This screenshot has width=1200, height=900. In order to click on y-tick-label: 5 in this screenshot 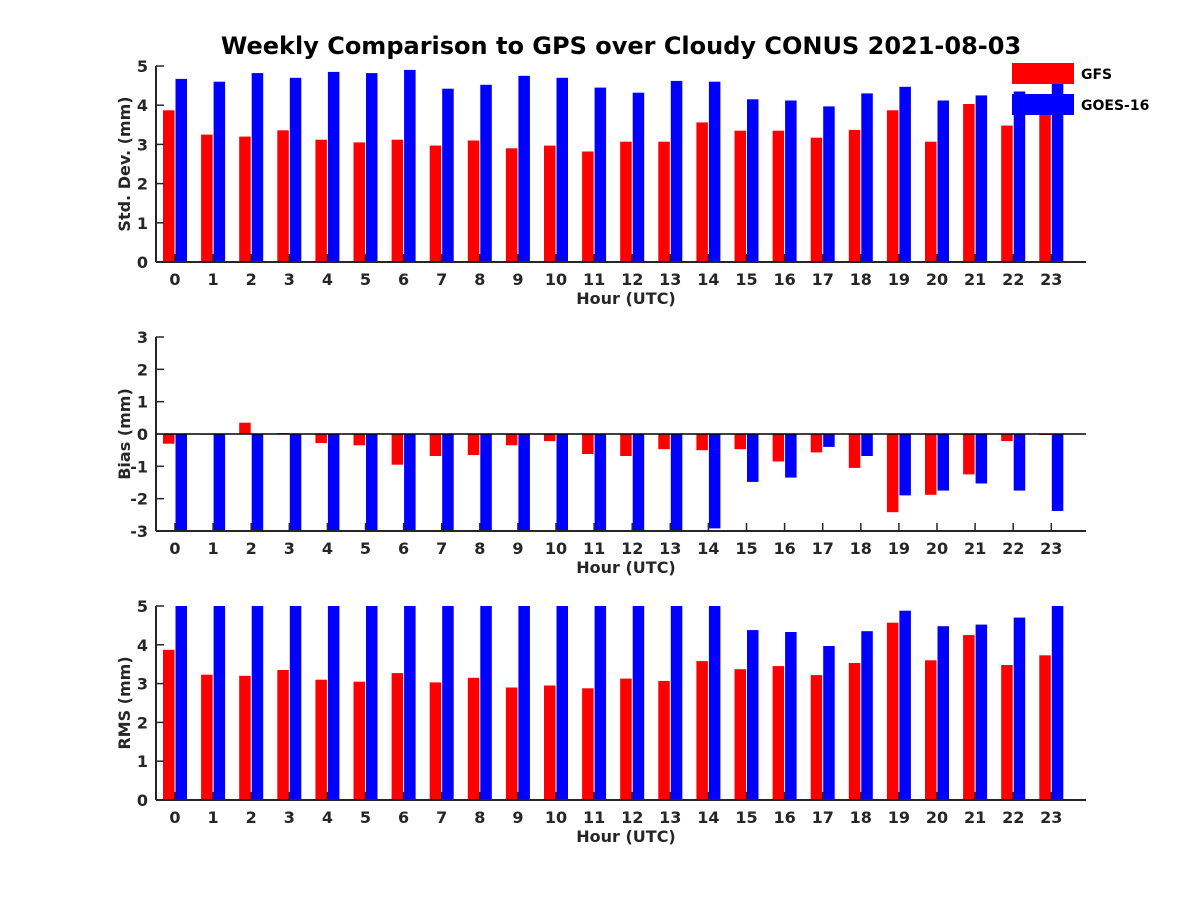, I will do `click(142, 606)`.